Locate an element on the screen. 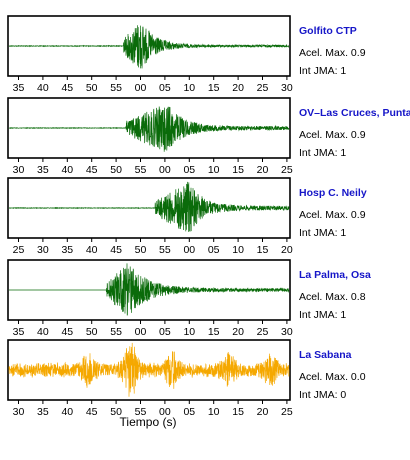  x-axis-label: Tiempo (s) is located at coordinates (148, 422).